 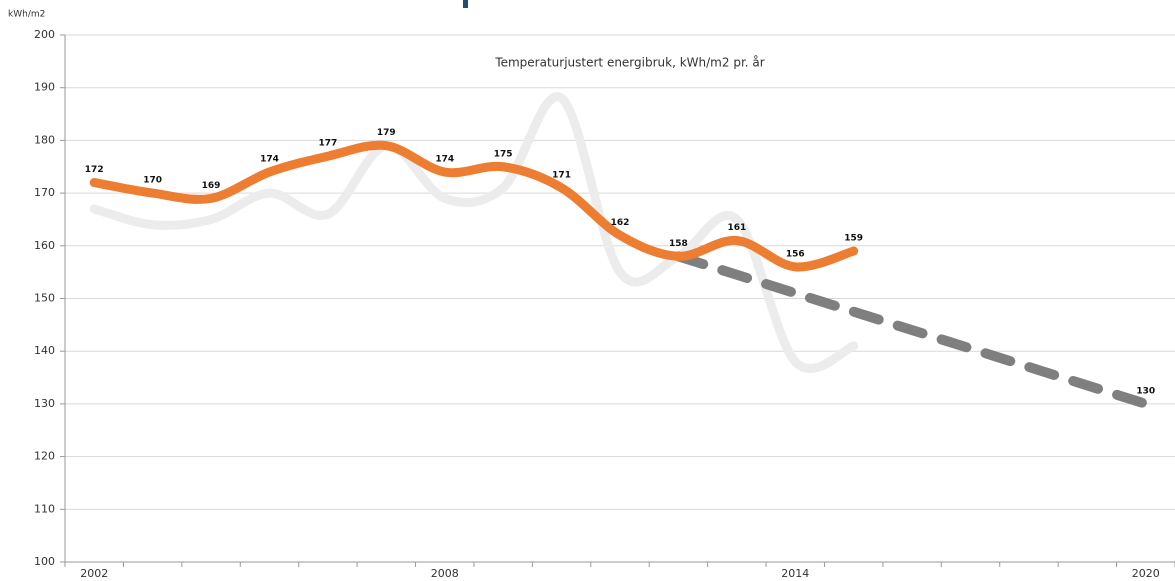 I want to click on y-axis-label: kWh/m2, so click(x=26, y=15).